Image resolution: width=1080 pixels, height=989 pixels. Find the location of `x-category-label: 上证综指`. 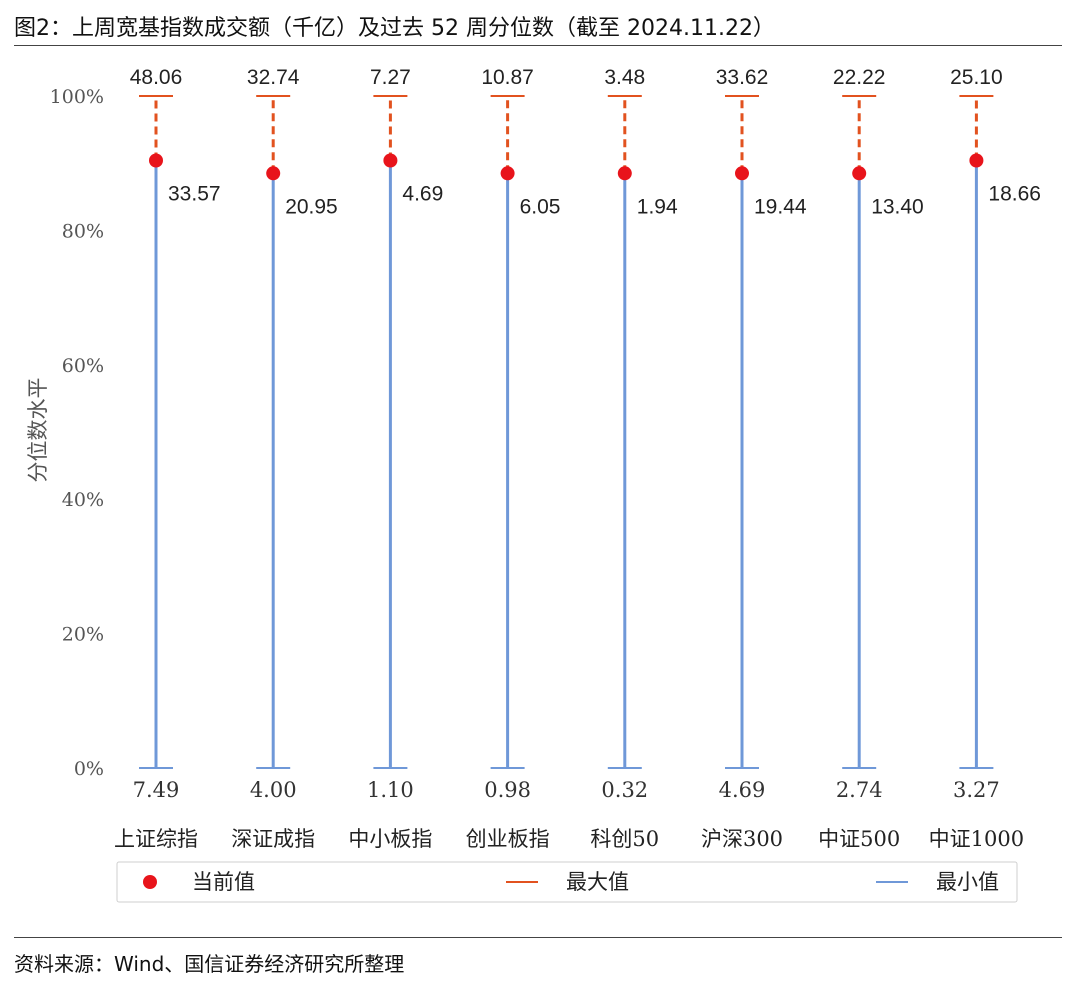

x-category-label: 上证综指 is located at coordinates (156, 839).